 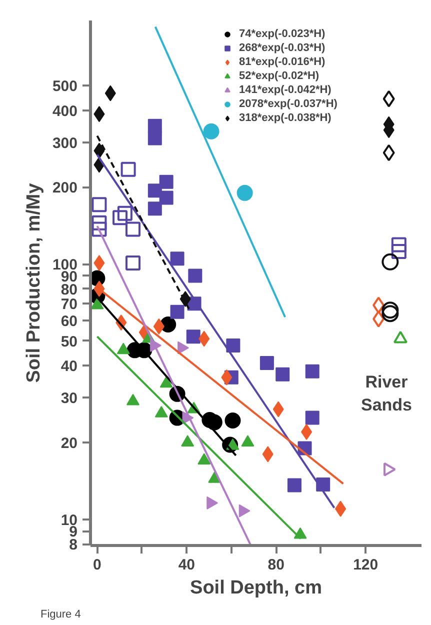 I want to click on y-tick-label: 500, so click(x=65, y=87).